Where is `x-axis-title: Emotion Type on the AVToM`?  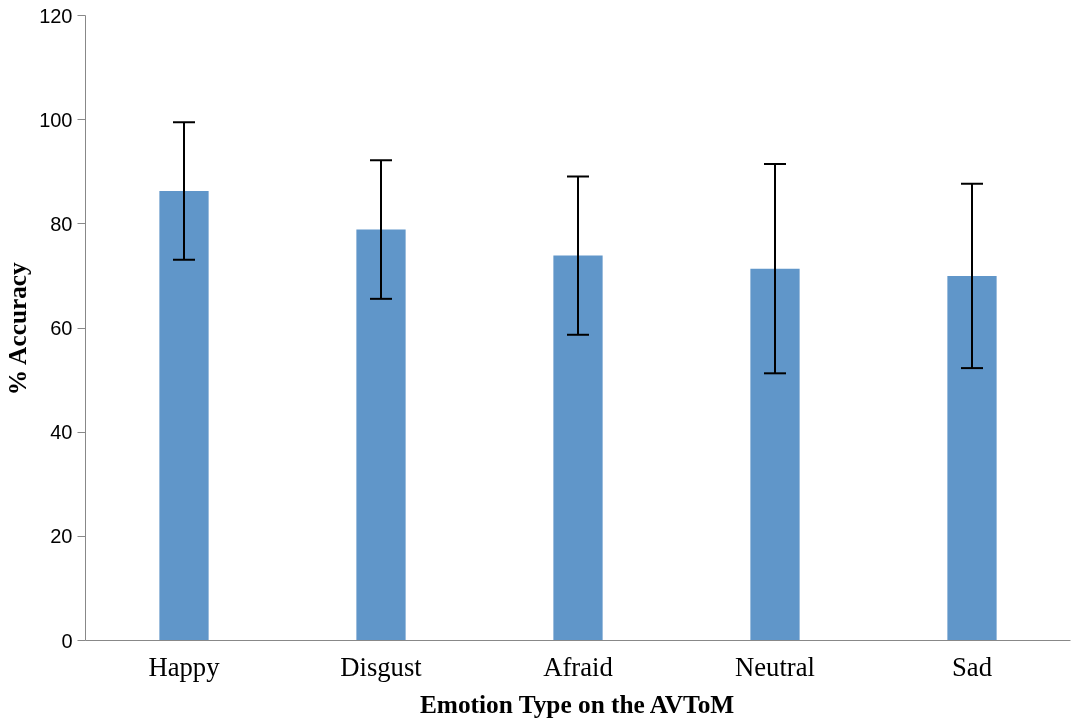
x-axis-title: Emotion Type on the AVToM is located at coordinates (577, 703).